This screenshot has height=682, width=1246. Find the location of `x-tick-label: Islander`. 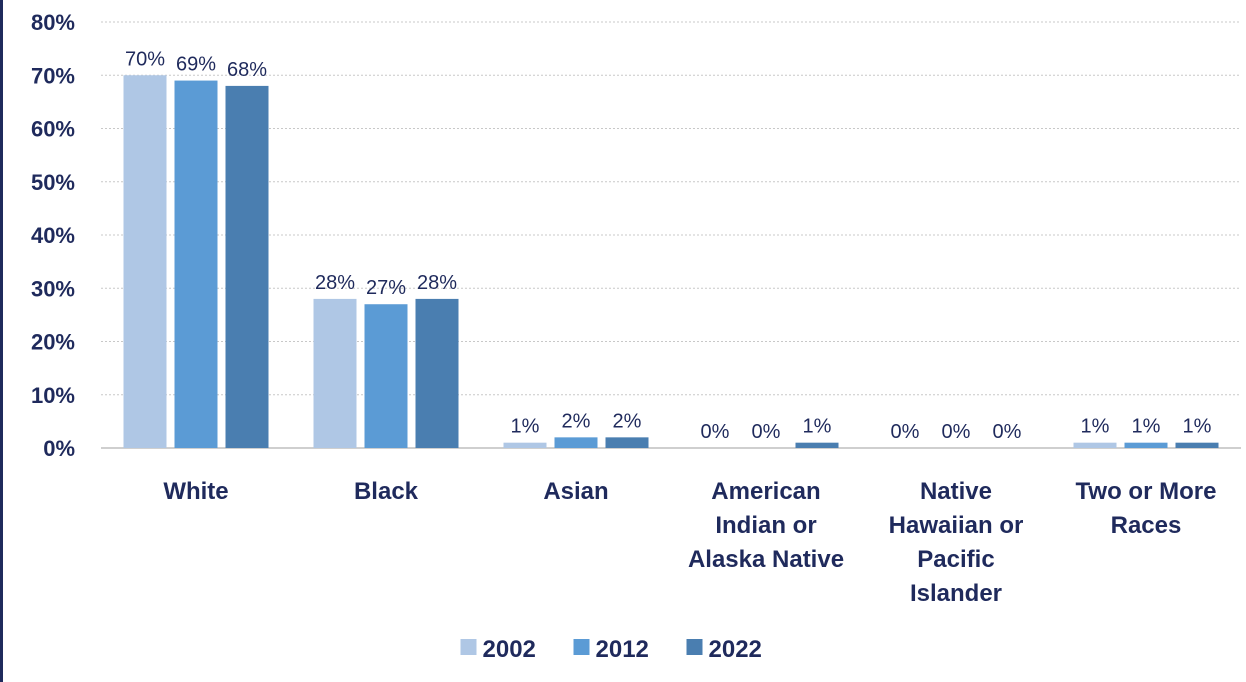

x-tick-label: Islander is located at coordinates (956, 593).